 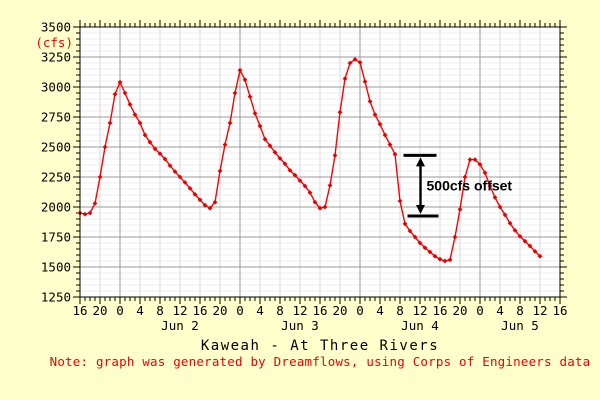 I want to click on chart-title: Kaweah - At Three Rivers, so click(x=320, y=346).